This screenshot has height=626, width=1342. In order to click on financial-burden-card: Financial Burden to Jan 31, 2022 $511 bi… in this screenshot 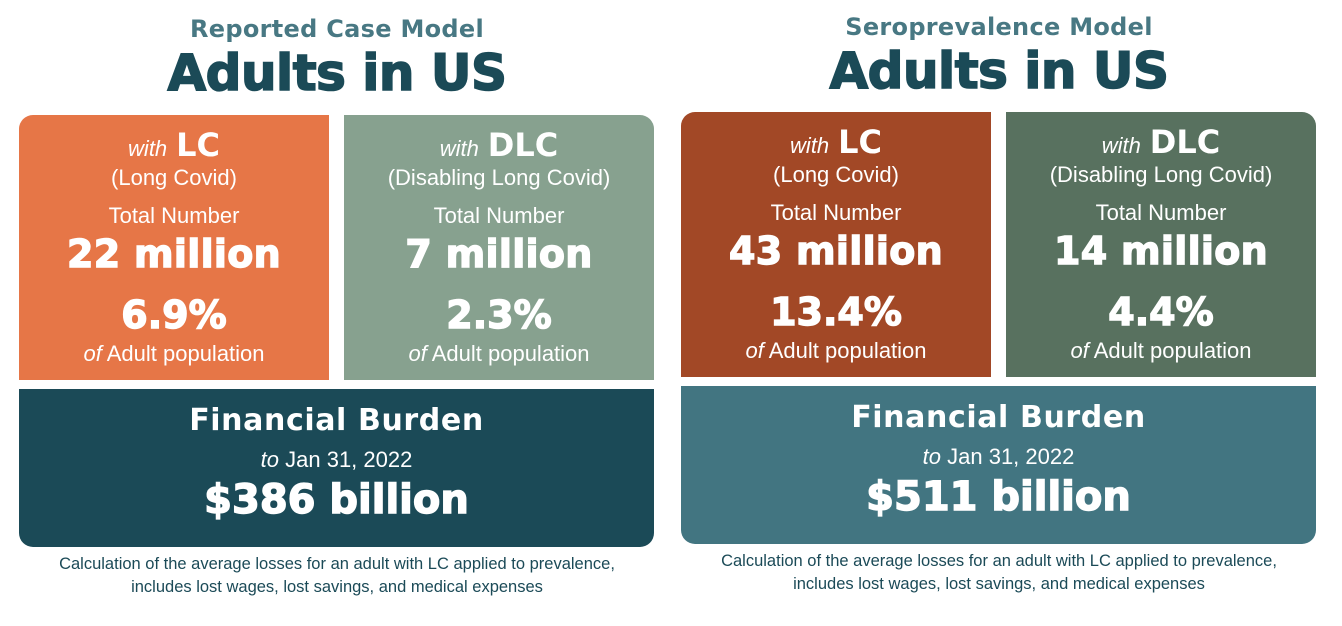, I will do `click(998, 465)`.